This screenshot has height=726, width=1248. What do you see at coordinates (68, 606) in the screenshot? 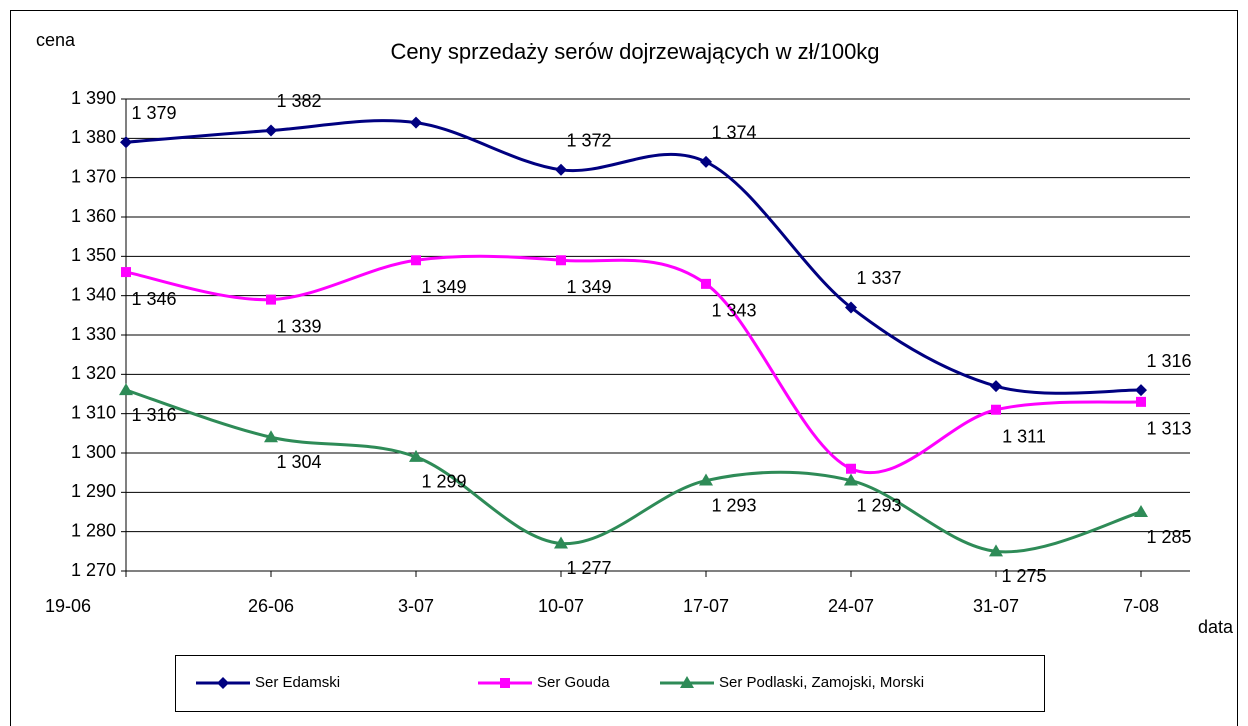
I see `x-tick-label: 19-06` at bounding box center [68, 606].